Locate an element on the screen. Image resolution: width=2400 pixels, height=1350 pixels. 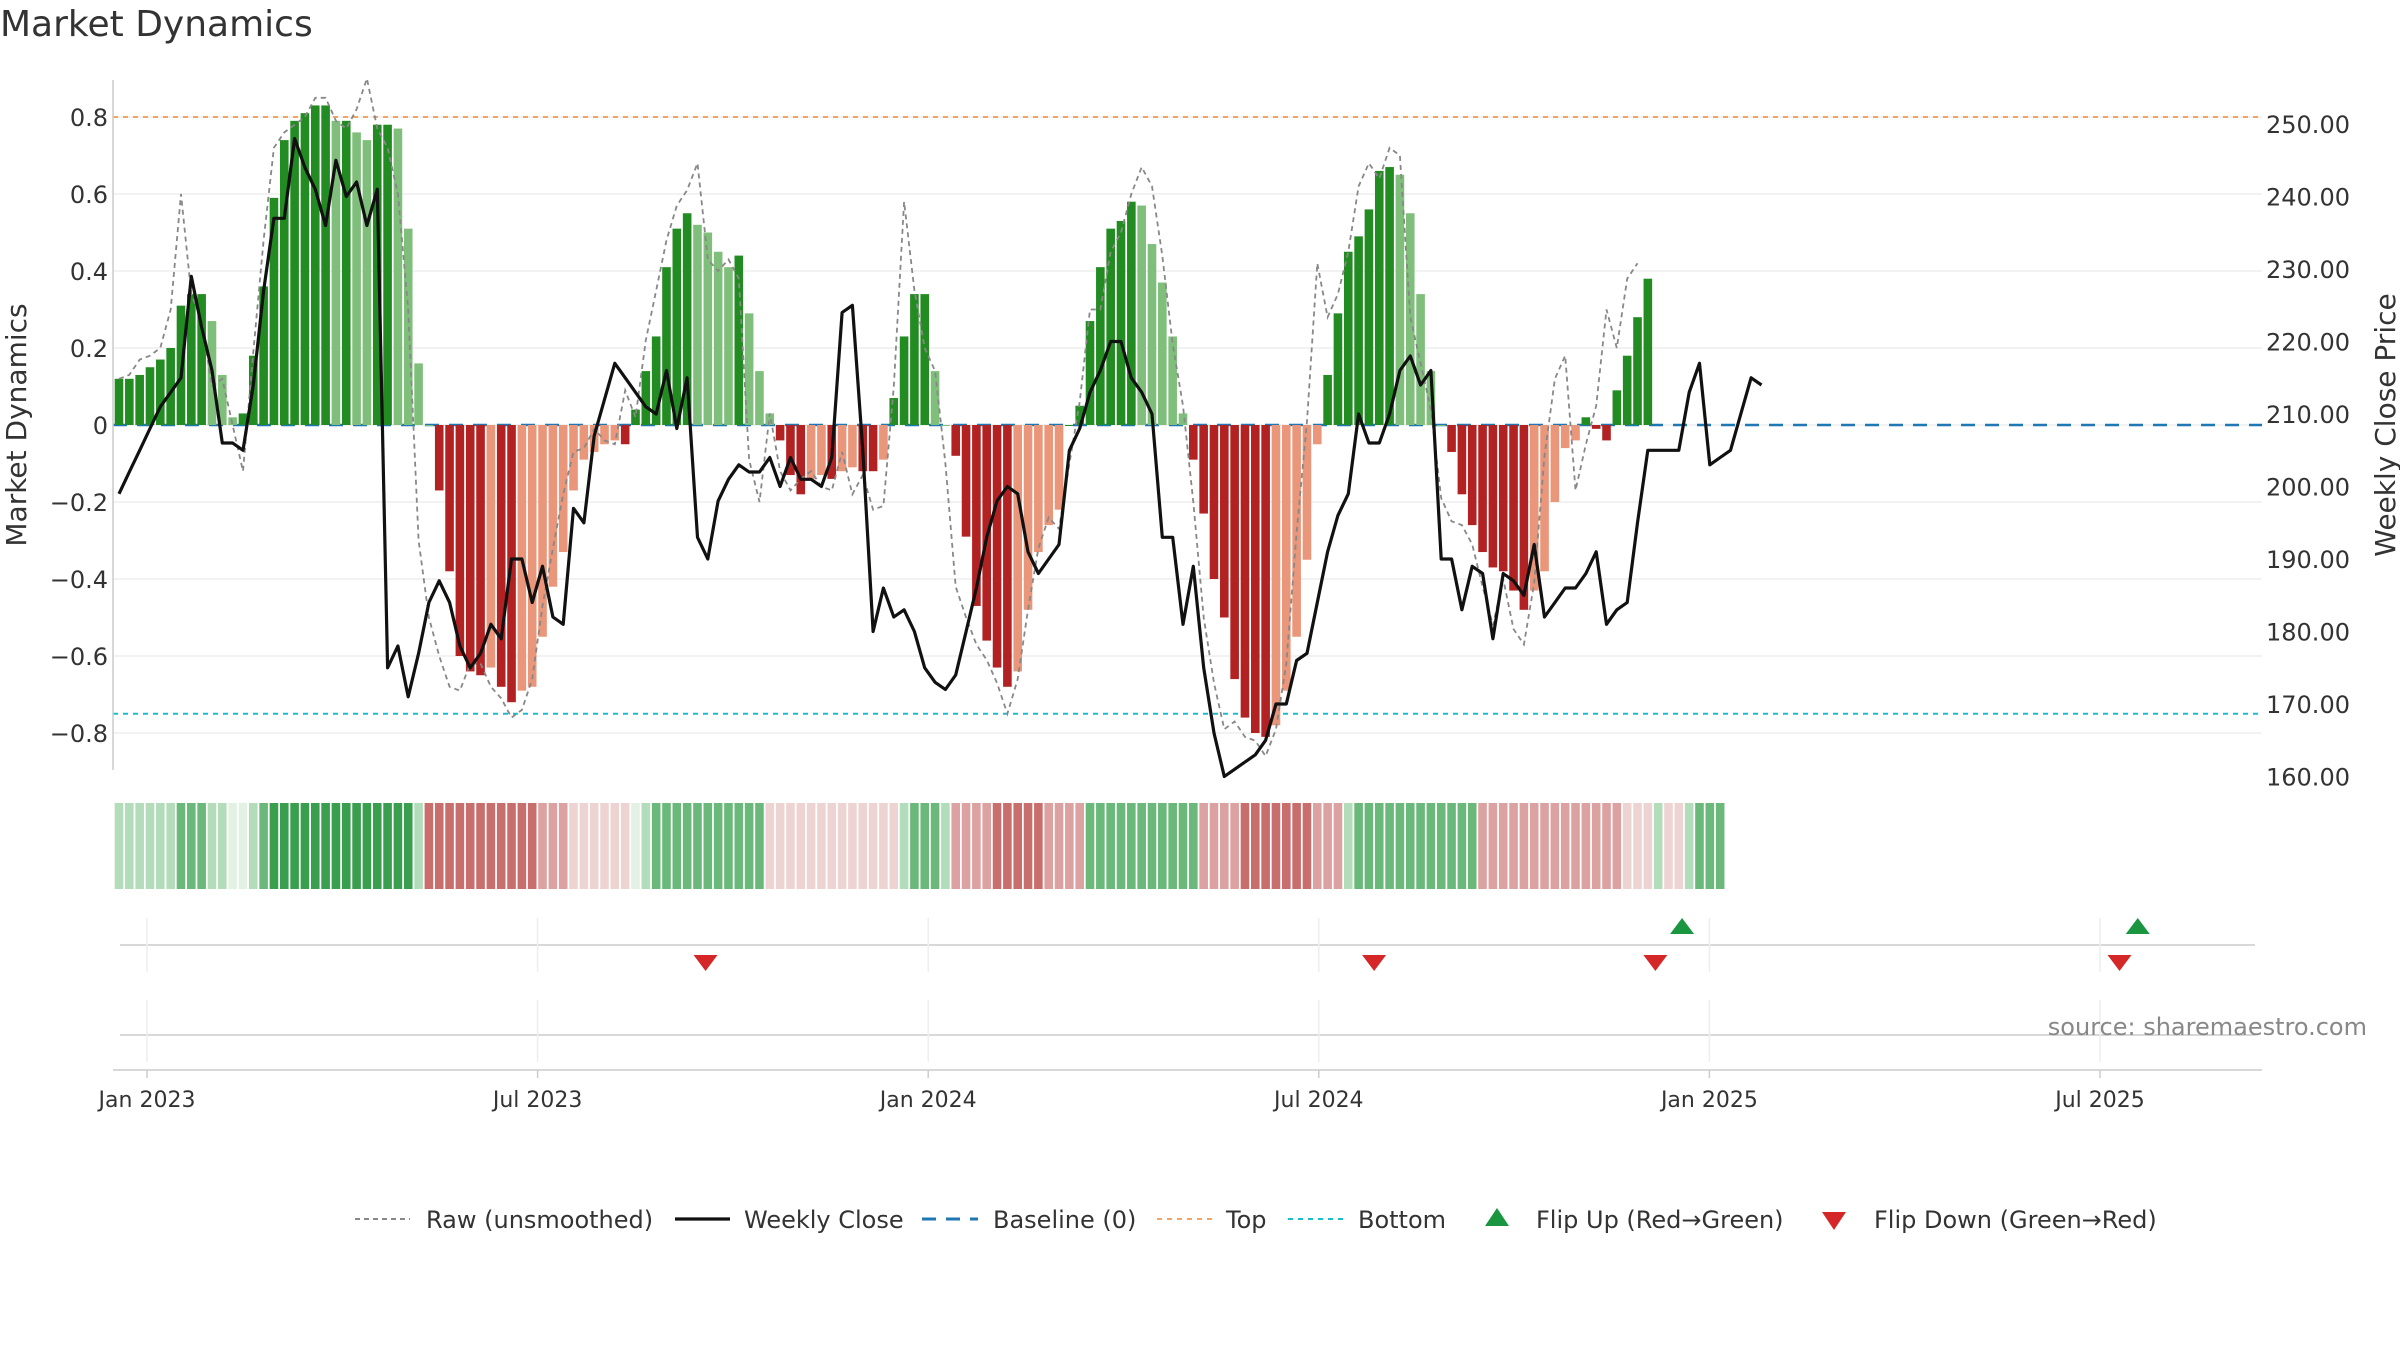
legend-close-label: Weekly Close is located at coordinates (824, 1220).